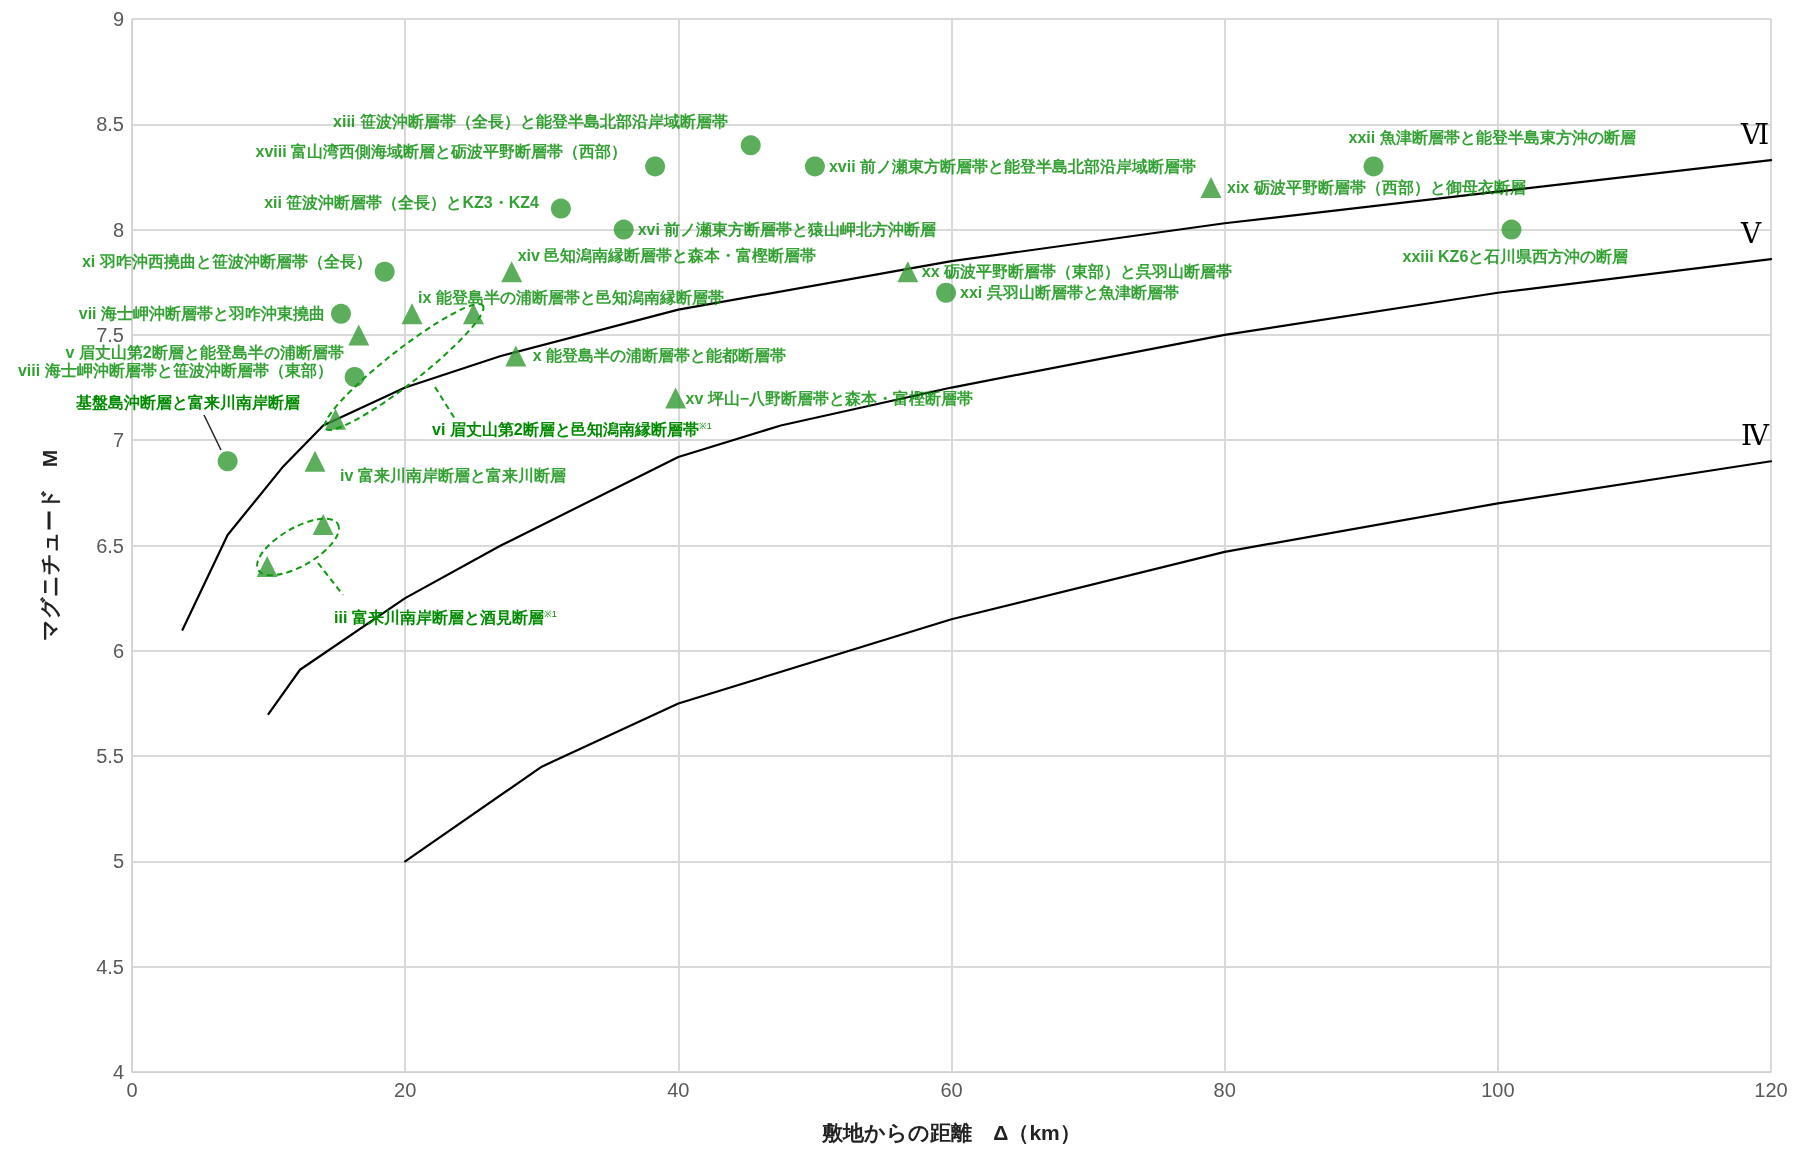 This screenshot has width=1795, height=1155. What do you see at coordinates (118, 440) in the screenshot?
I see `y-tick-label: 7` at bounding box center [118, 440].